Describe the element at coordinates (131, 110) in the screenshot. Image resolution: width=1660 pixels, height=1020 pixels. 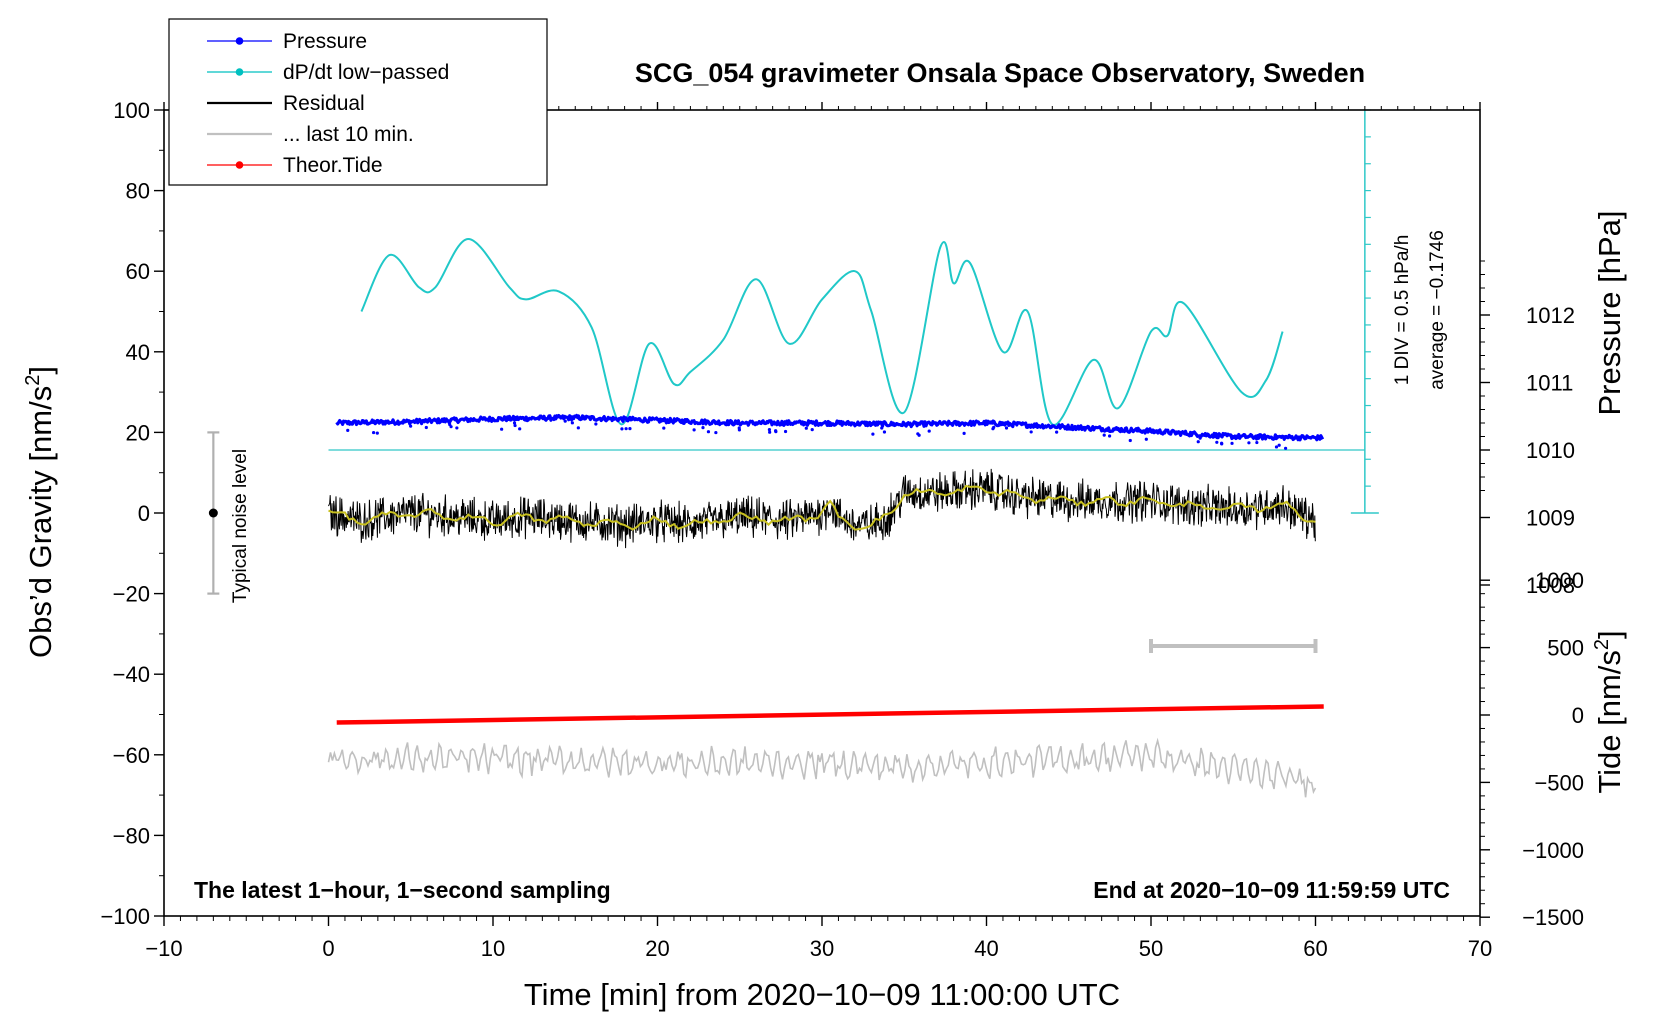
I see `y-tick-label: 100` at that location.